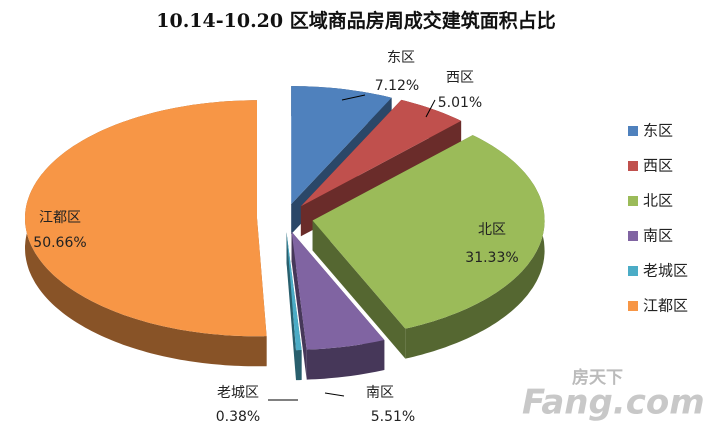 The image size is (712, 436). I want to click on data-label-name: 北区, so click(492, 230).